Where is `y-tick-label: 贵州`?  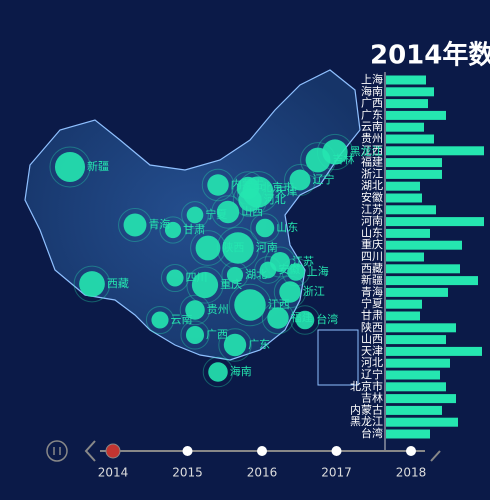
y-tick-label: 贵州 is located at coordinates (372, 138).